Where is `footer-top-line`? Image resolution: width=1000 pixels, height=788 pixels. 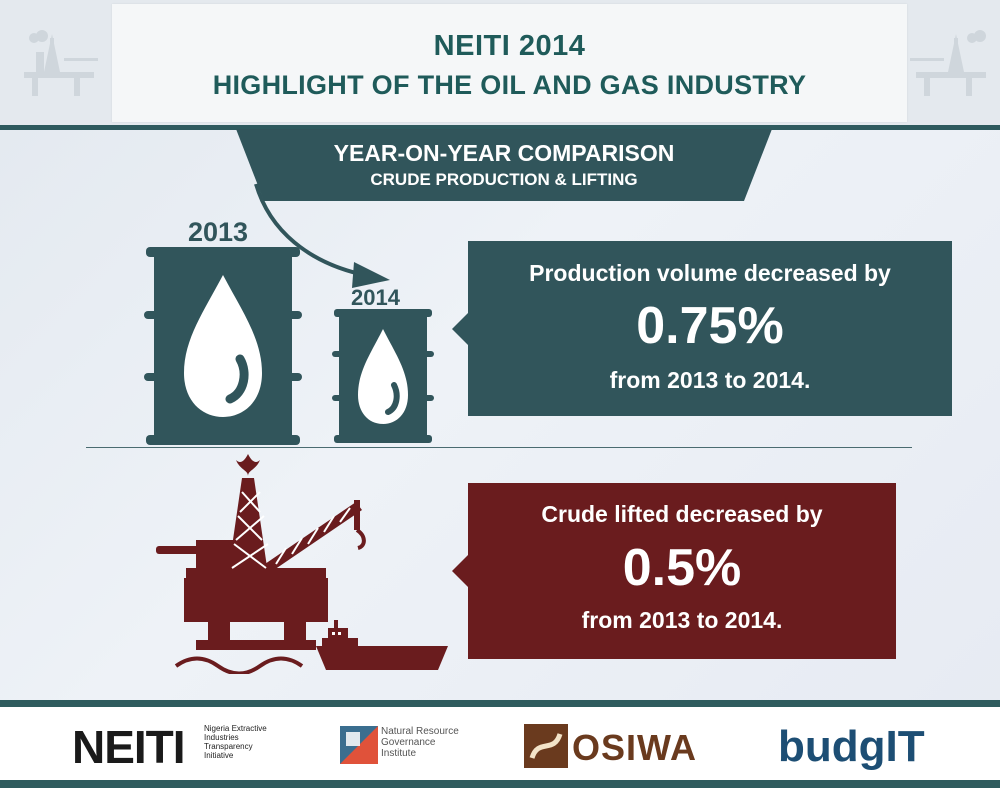 footer-top-line is located at coordinates (500, 703).